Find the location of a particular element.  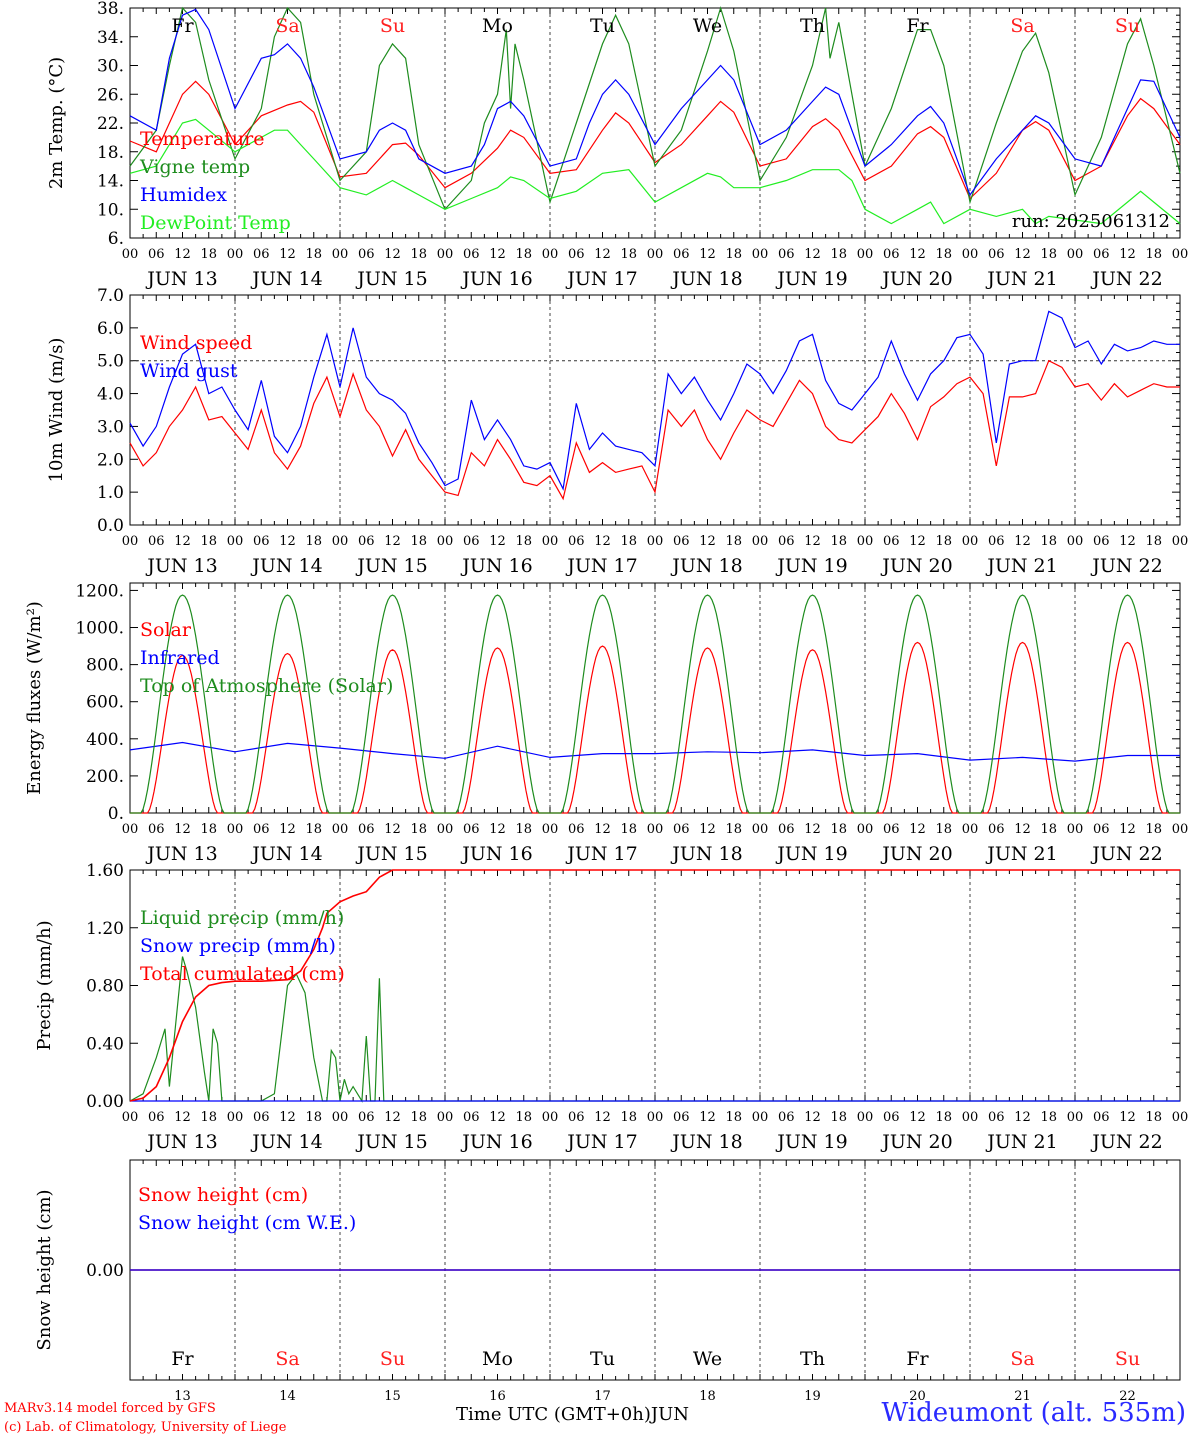

series-dewpoint-temp is located at coordinates (655, 171).